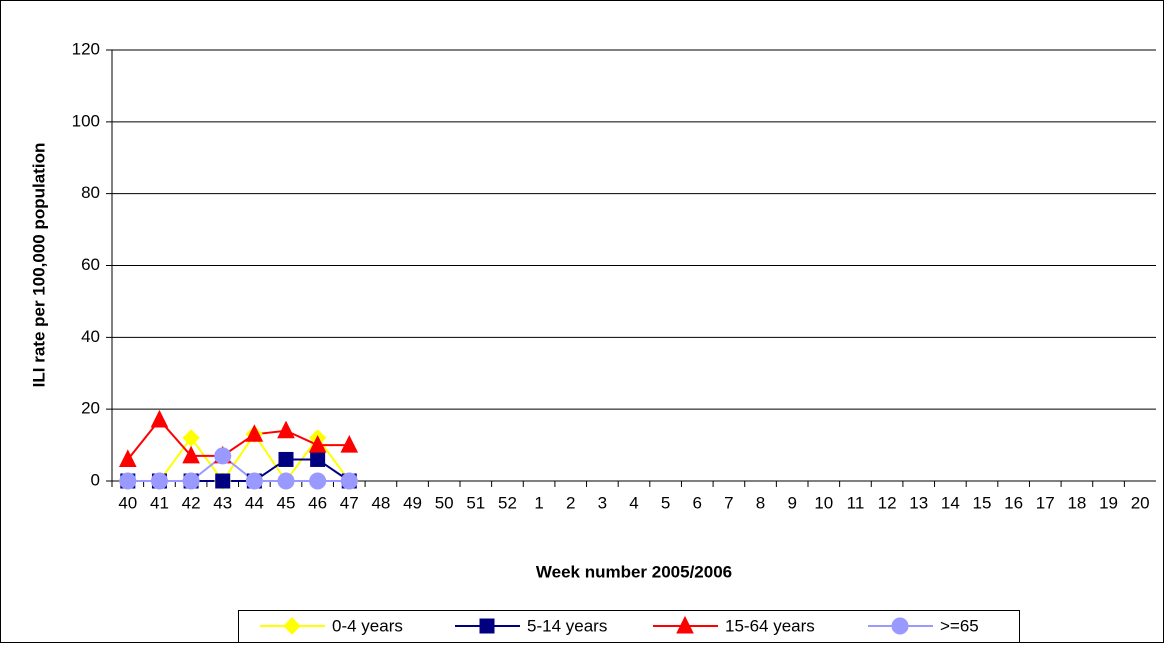 This screenshot has width=1164, height=648. Describe the element at coordinates (86, 48) in the screenshot. I see `y-tick-label: 120` at that location.